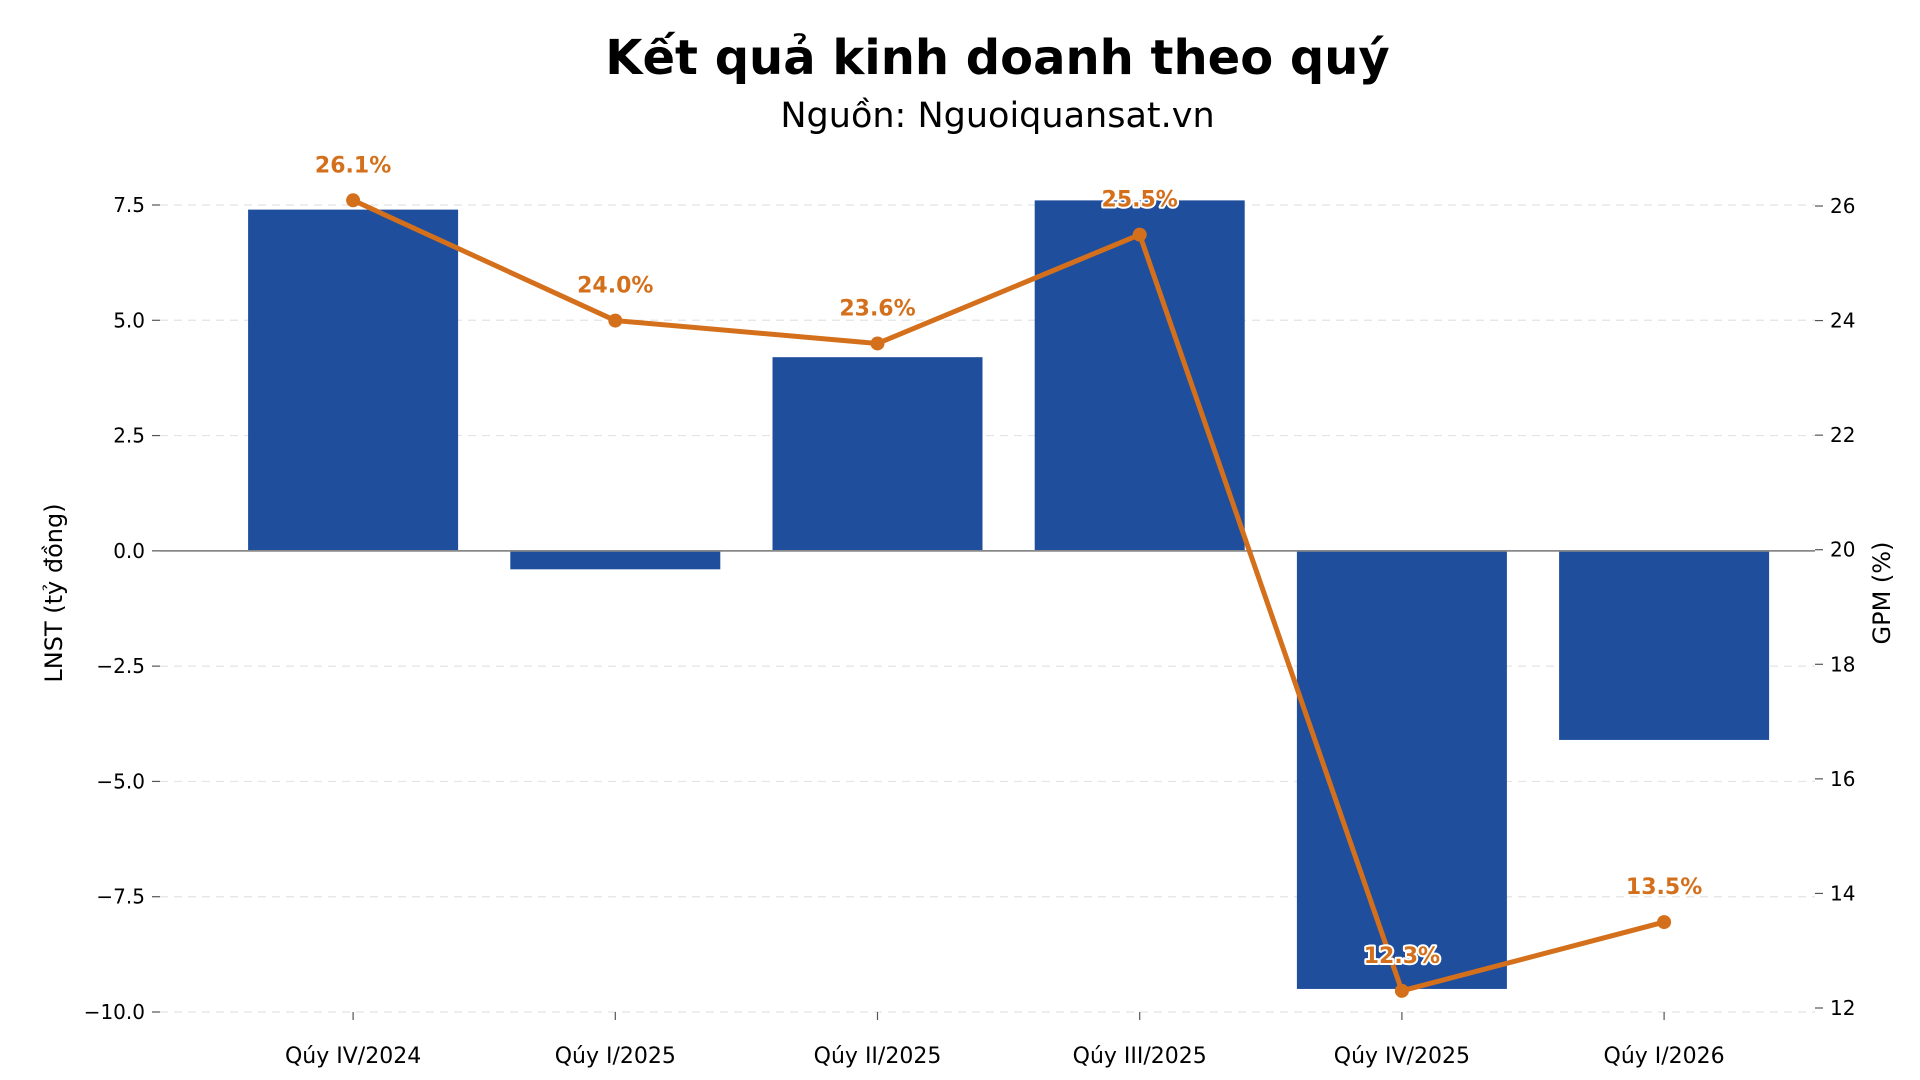  Describe the element at coordinates (353, 1056) in the screenshot. I see `x-tick-label: Qúy IV/2024` at that location.